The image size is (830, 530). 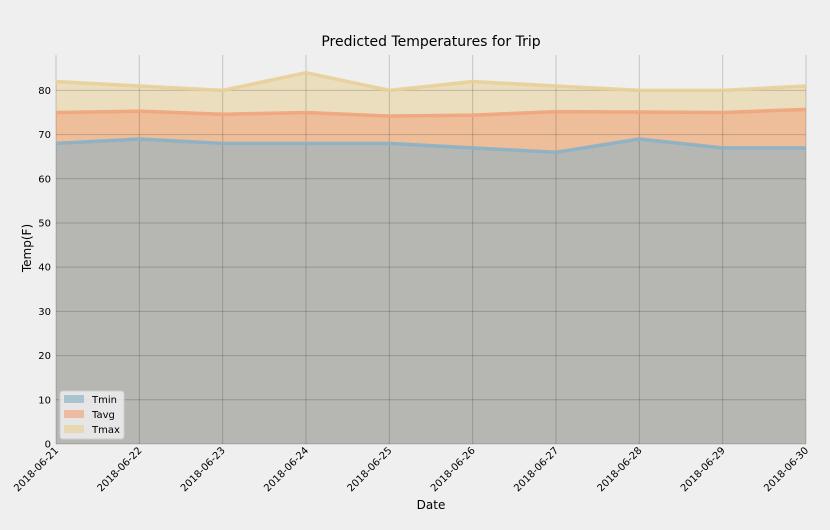 I want to click on legend: Tmin Tavg Tmax, so click(x=92, y=415).